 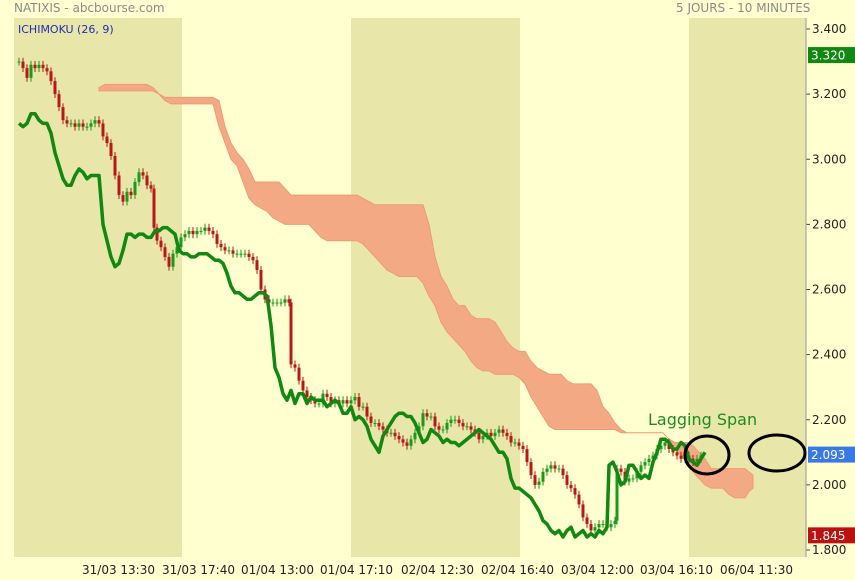 I want to click on y-tick-label: 2.600, so click(x=829, y=290).